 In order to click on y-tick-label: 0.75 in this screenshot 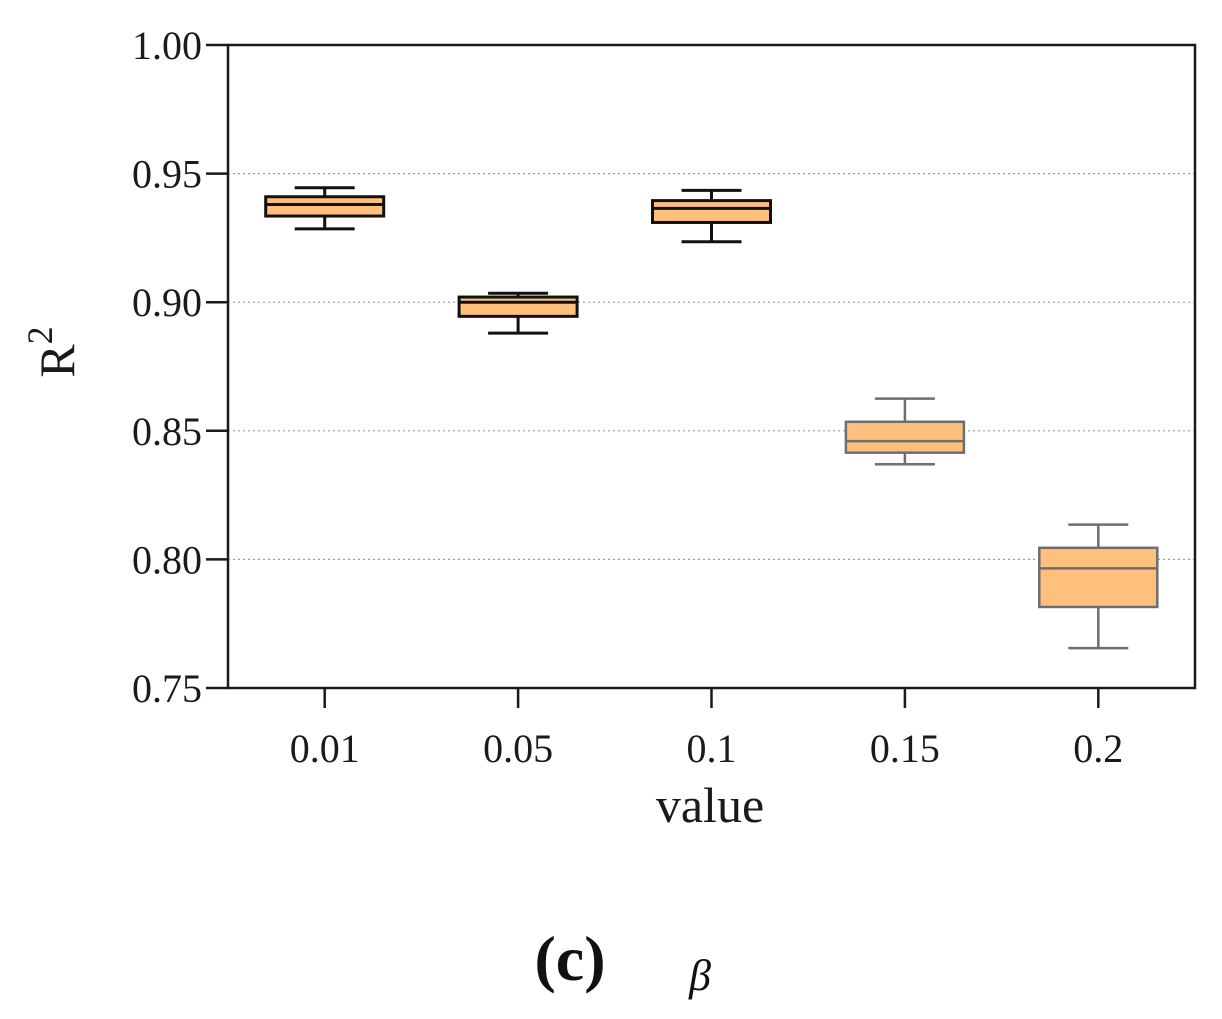, I will do `click(167, 688)`.